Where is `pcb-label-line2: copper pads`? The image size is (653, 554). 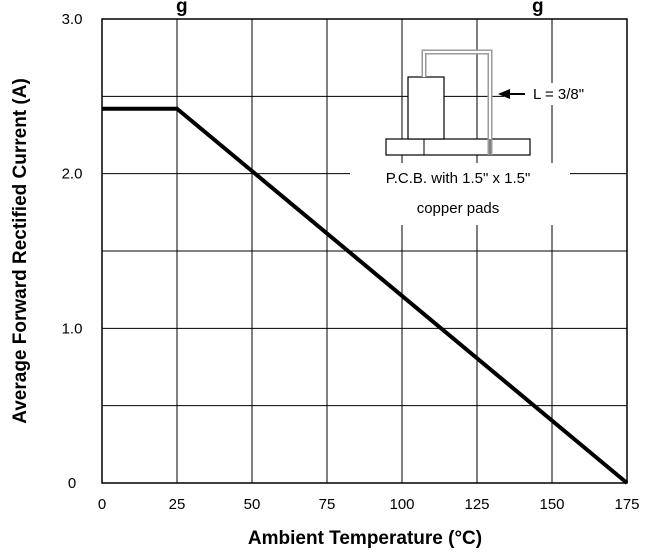
pcb-label-line2: copper pads is located at coordinates (458, 208).